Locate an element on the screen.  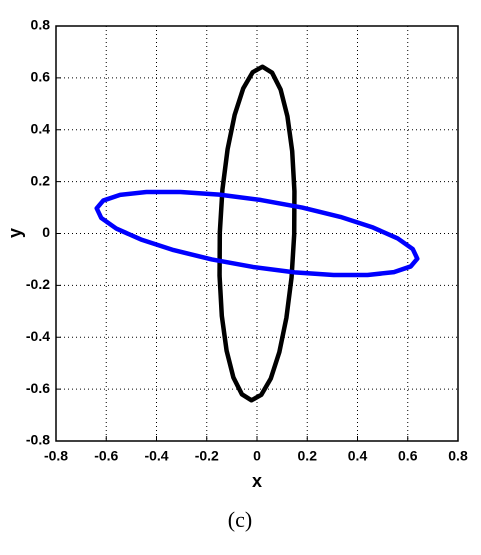
x-tick-label: 0.2 is located at coordinates (308, 456).